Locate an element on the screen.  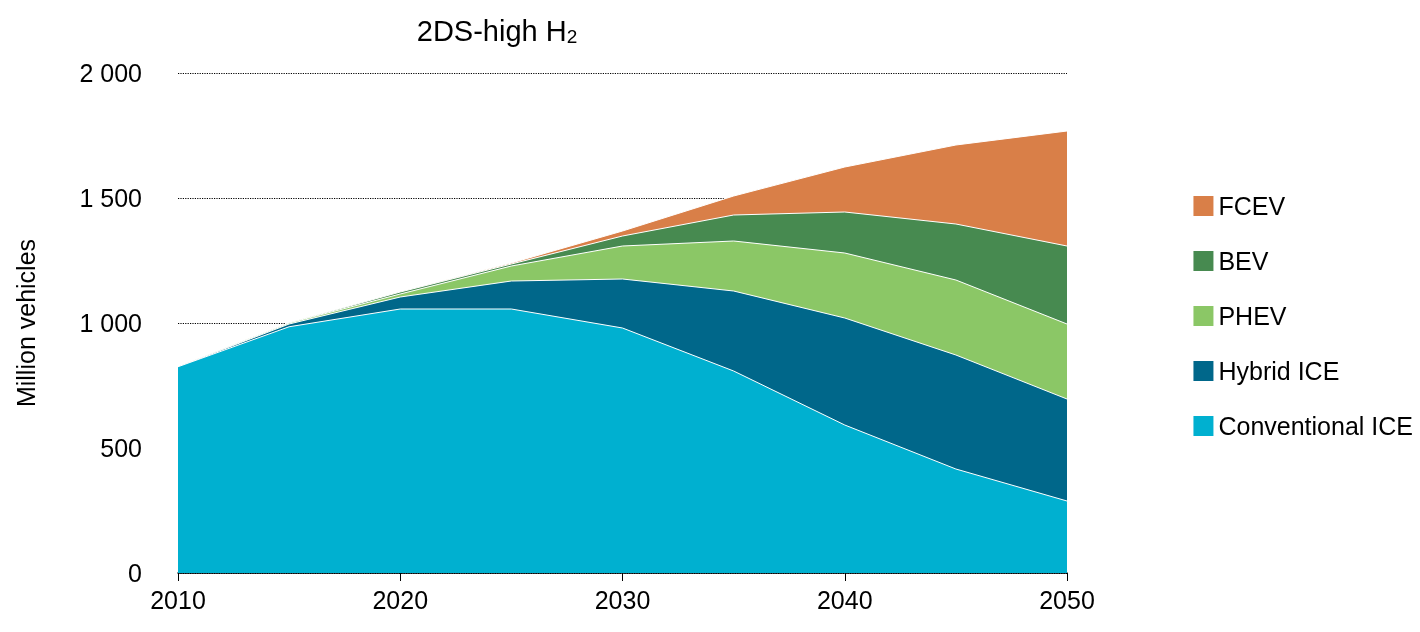
x-tick-label: 2020 is located at coordinates (400, 599).